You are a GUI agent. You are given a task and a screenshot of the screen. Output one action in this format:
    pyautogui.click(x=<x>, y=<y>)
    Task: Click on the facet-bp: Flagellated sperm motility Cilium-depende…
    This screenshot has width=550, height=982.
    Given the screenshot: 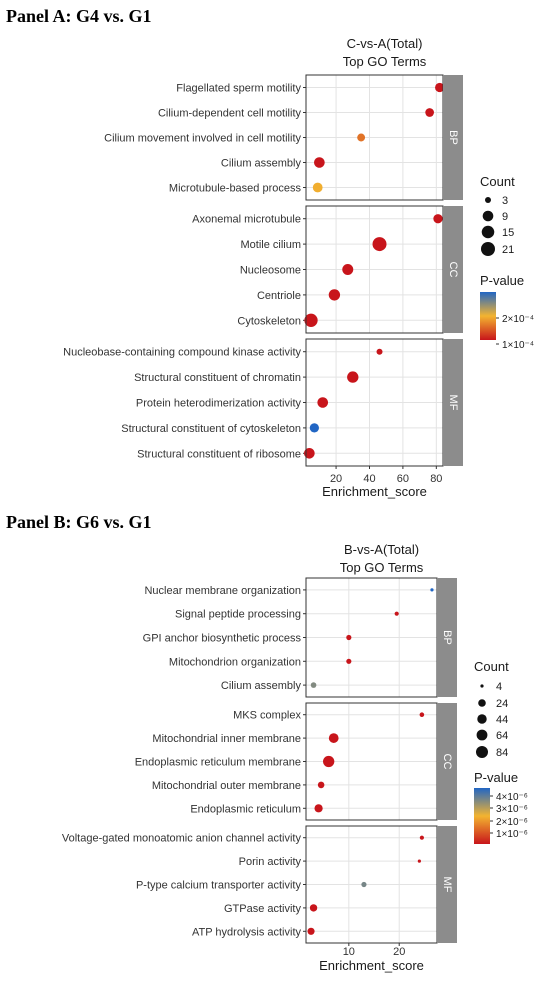 What is the action you would take?
    pyautogui.click(x=283, y=137)
    